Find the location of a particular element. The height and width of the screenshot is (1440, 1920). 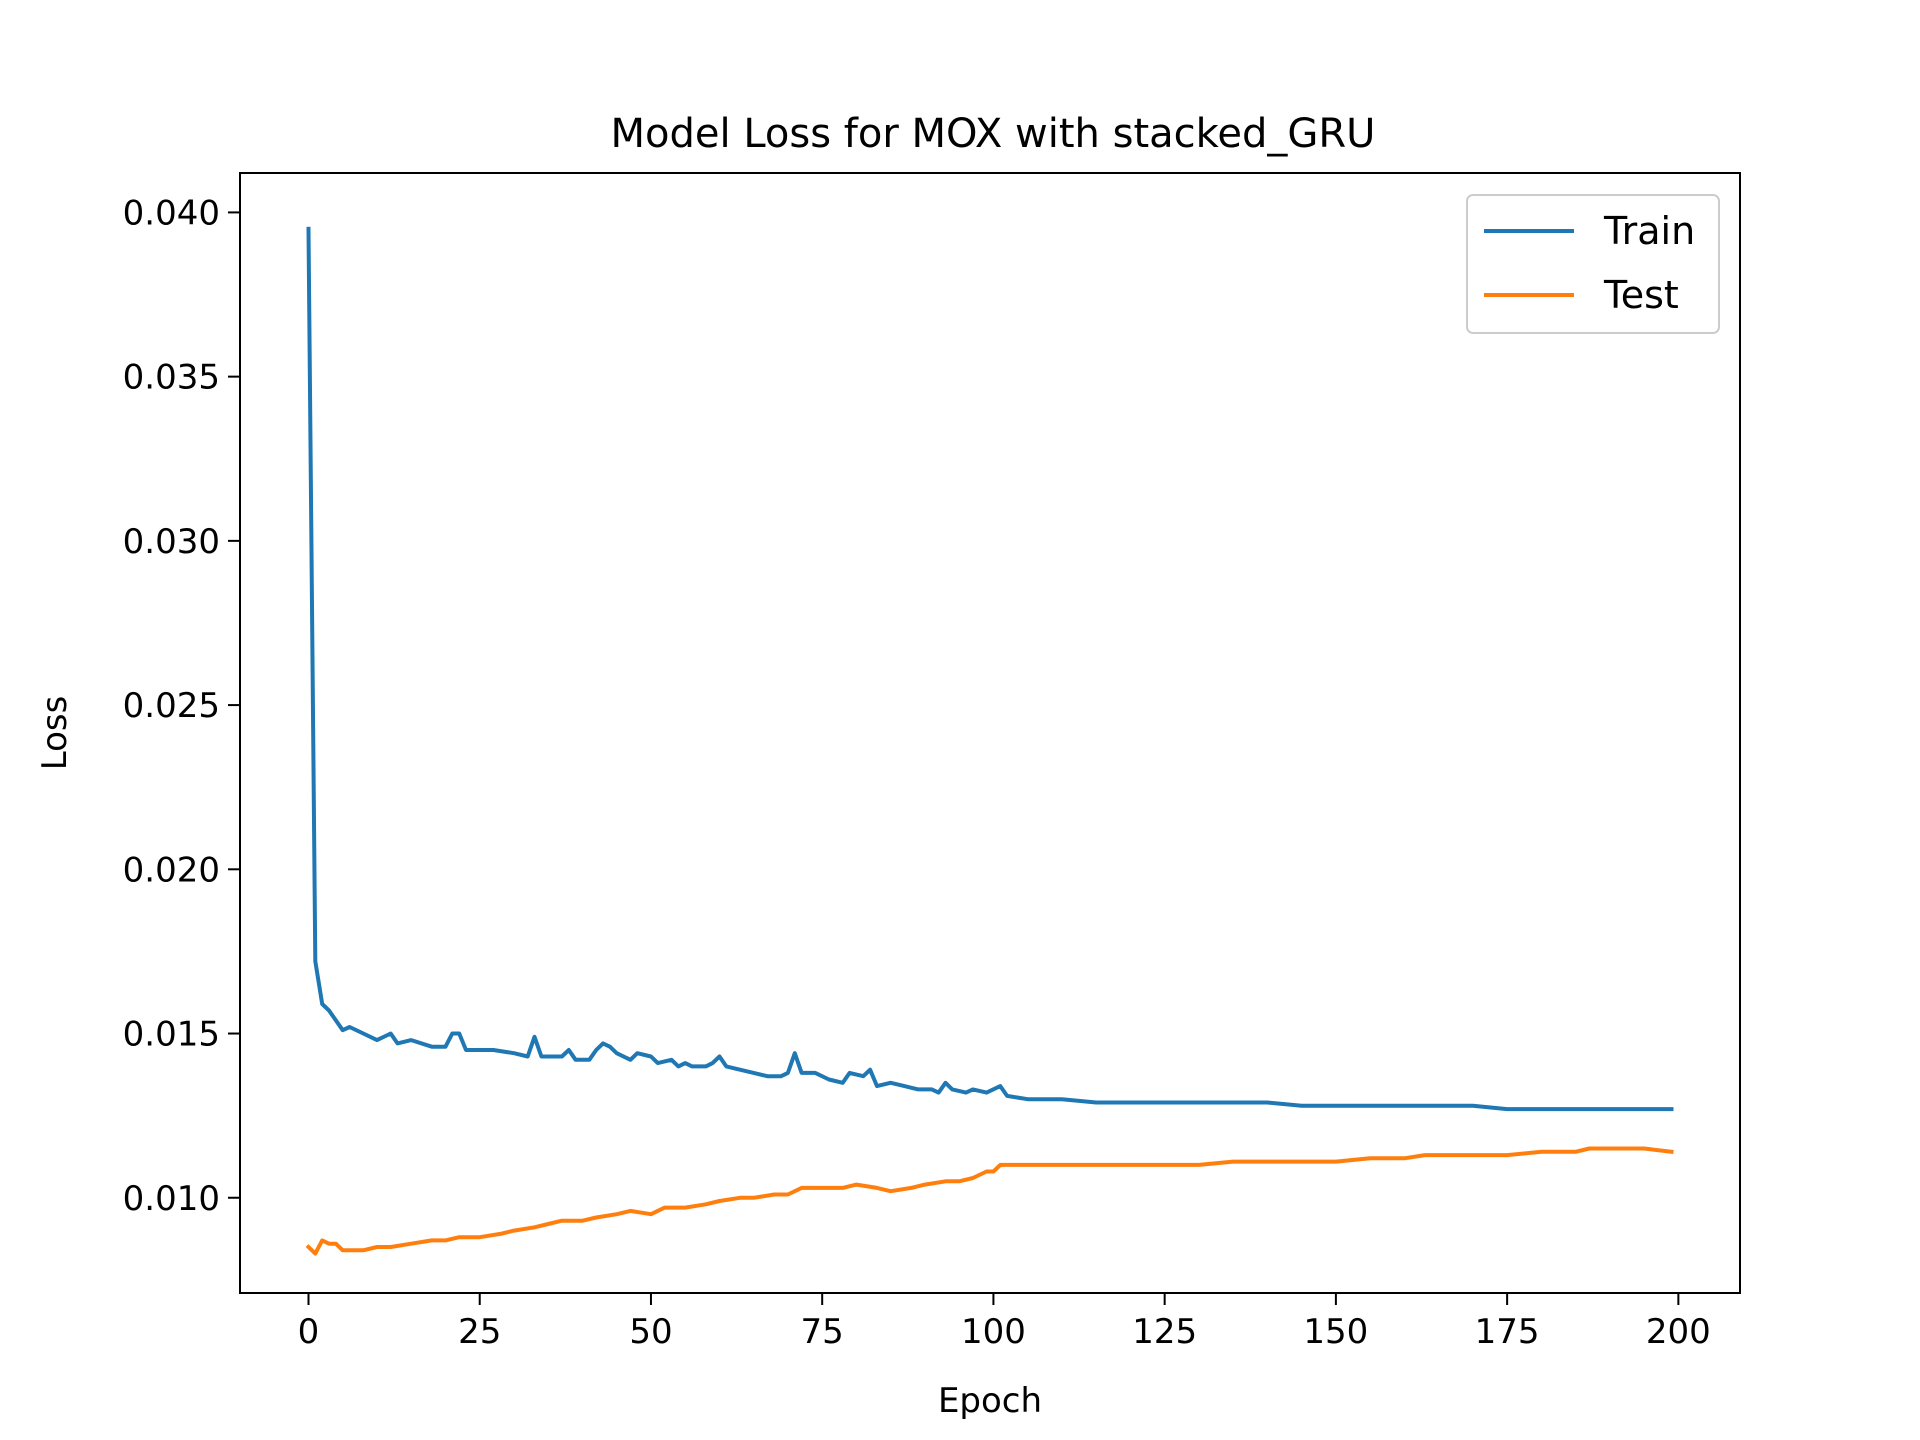

x-tick-label: 25 is located at coordinates (479, 1332).